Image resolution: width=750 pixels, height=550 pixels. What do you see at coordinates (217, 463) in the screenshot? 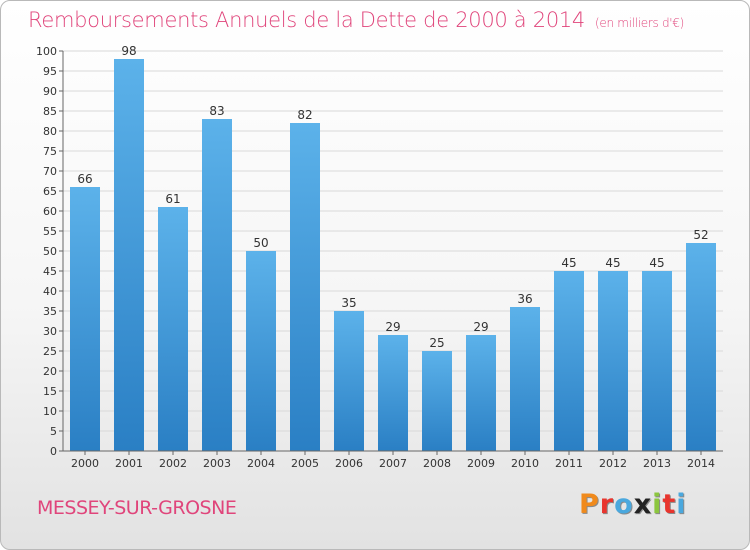
I see `x-tick-label: 2003` at bounding box center [217, 463].